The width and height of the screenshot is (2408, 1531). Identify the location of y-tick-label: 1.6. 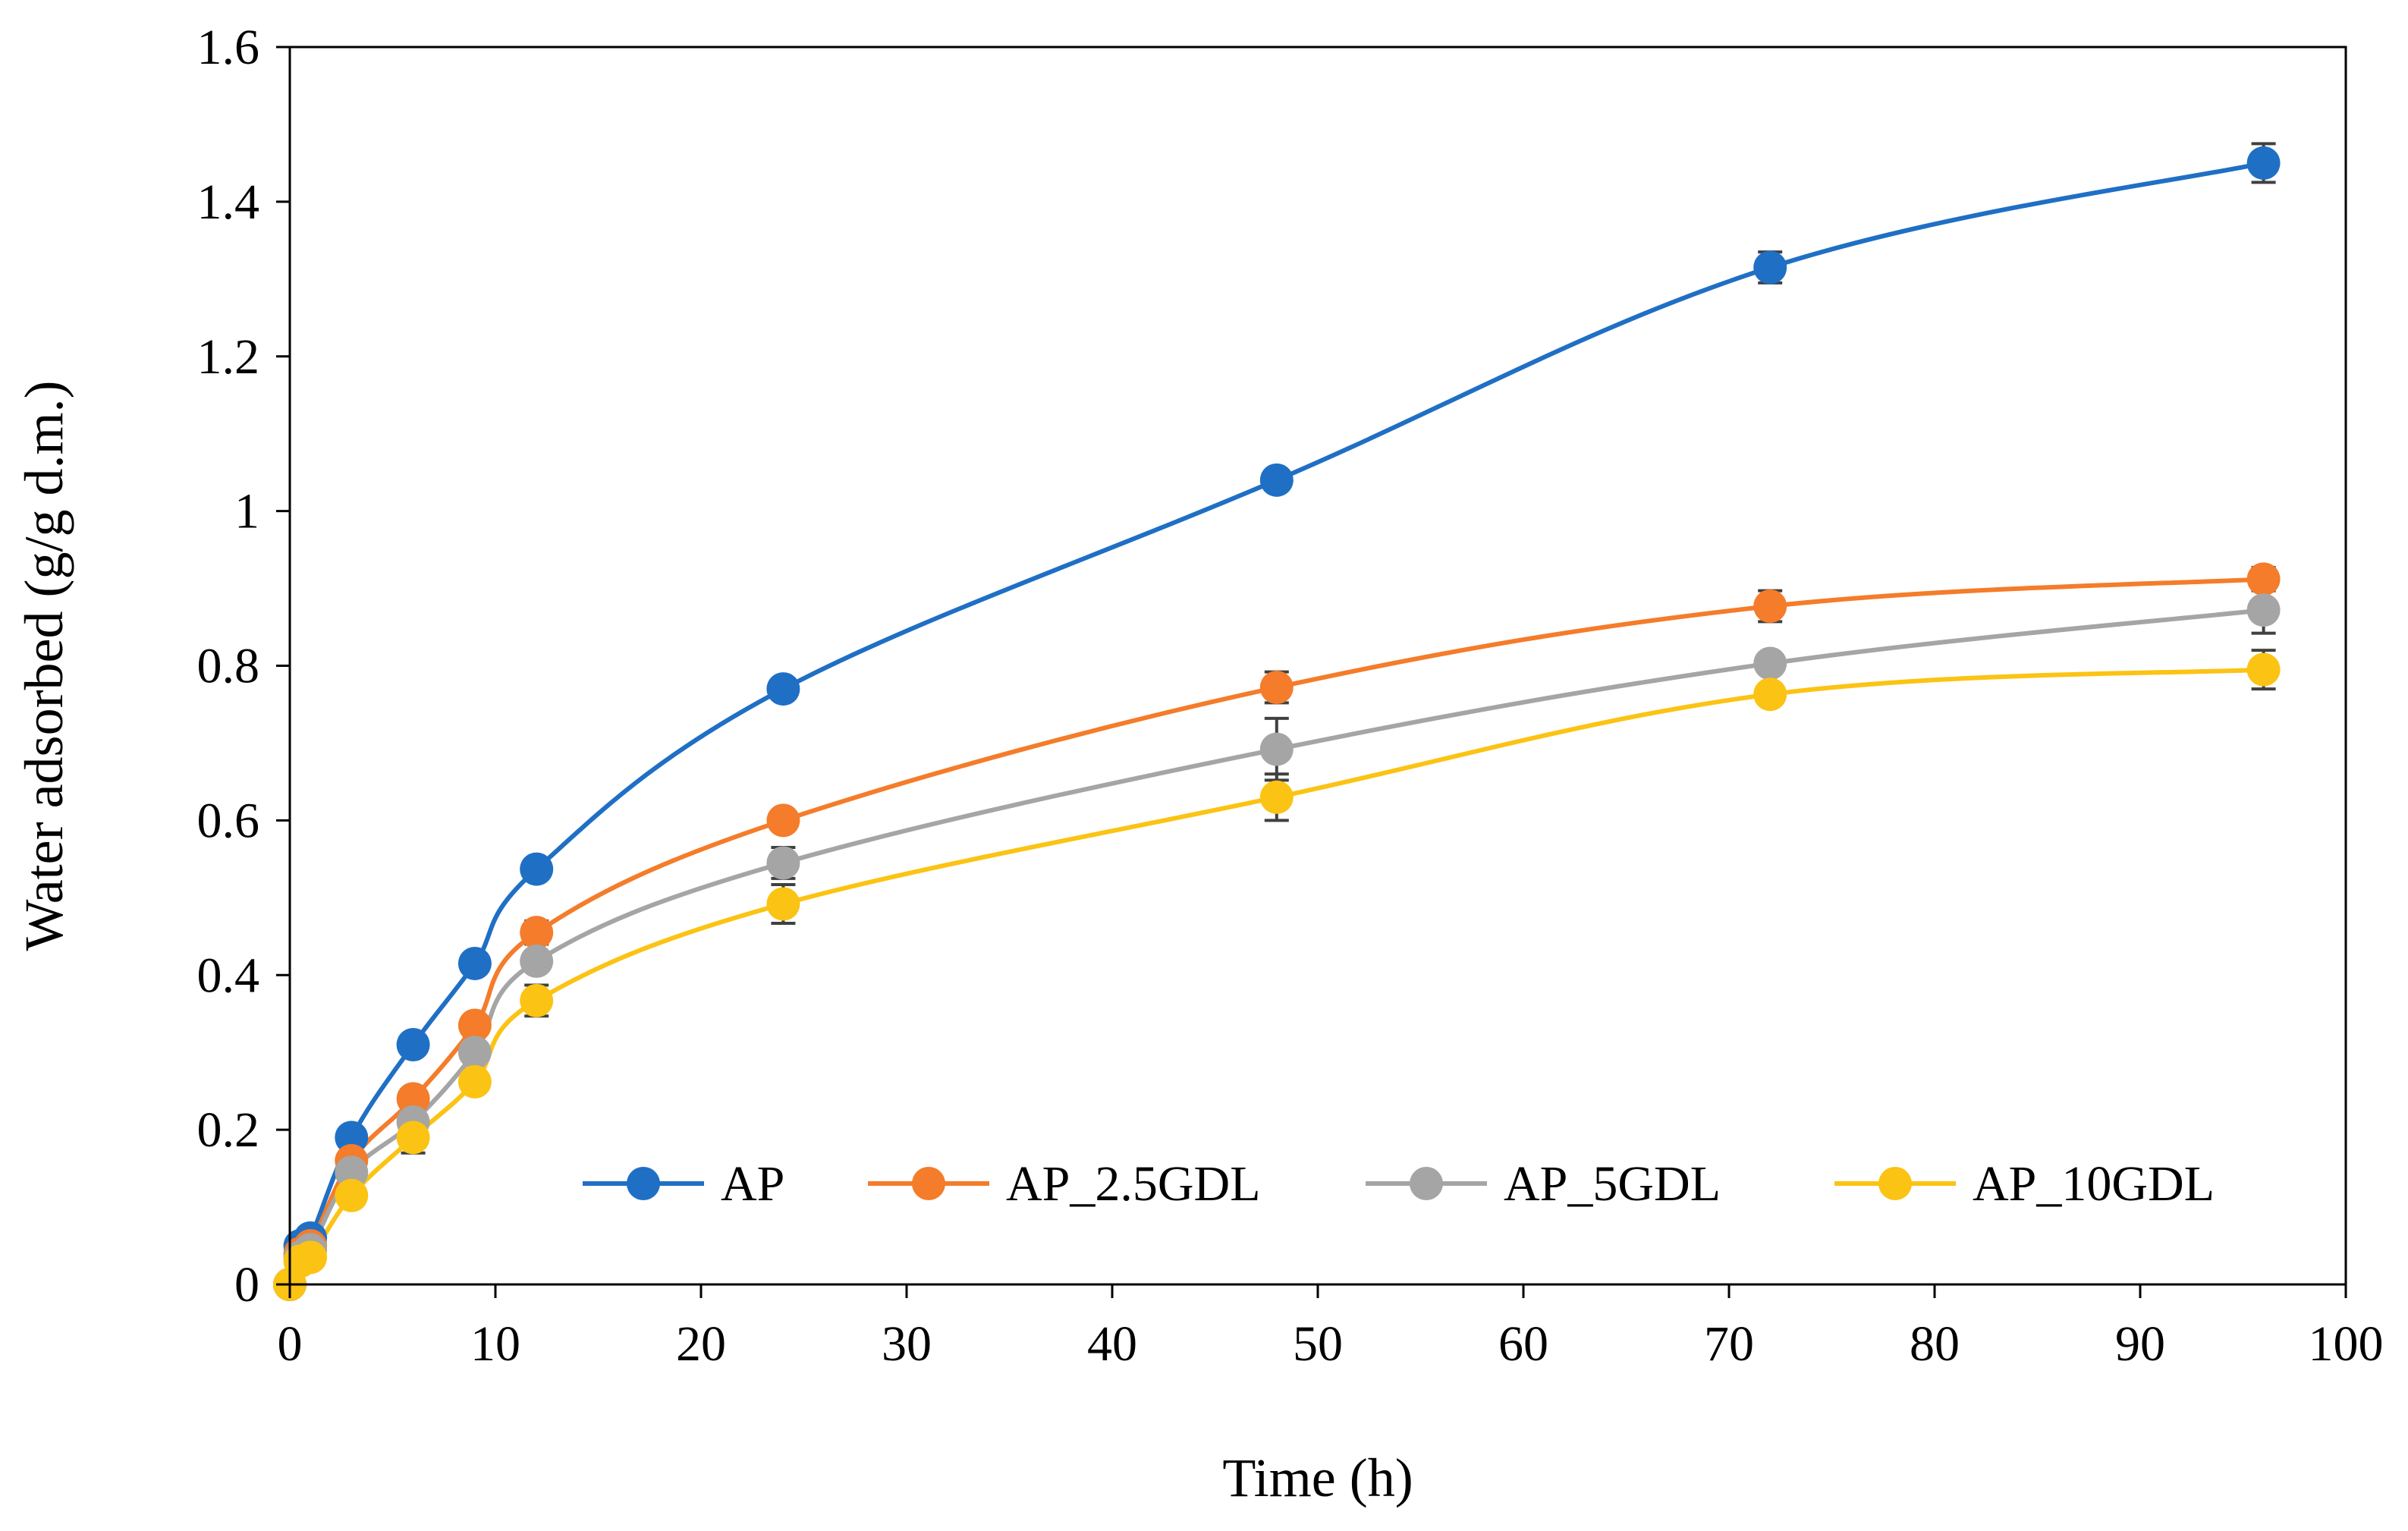
(228, 48).